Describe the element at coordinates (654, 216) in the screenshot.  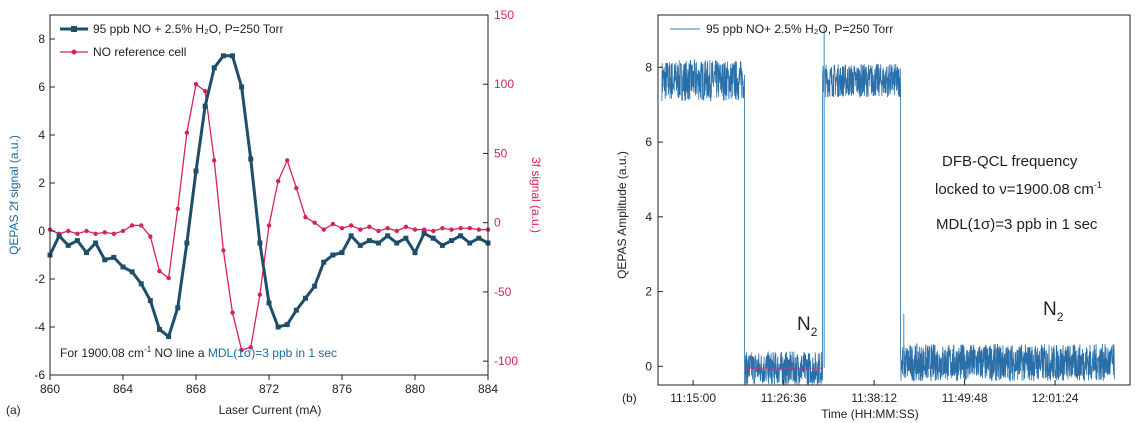
I see `chart-b-y-ticks: 0 2 4 6 8` at that location.